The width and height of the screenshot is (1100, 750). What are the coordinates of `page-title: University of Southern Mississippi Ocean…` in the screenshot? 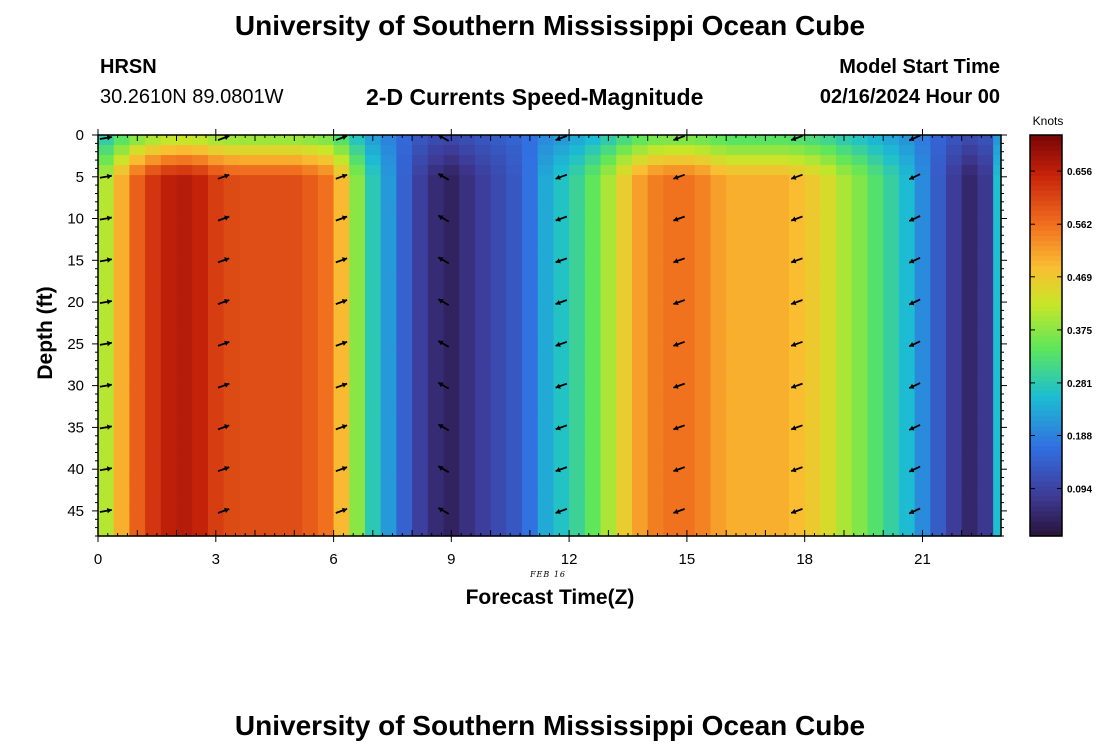 It's located at (550, 25).